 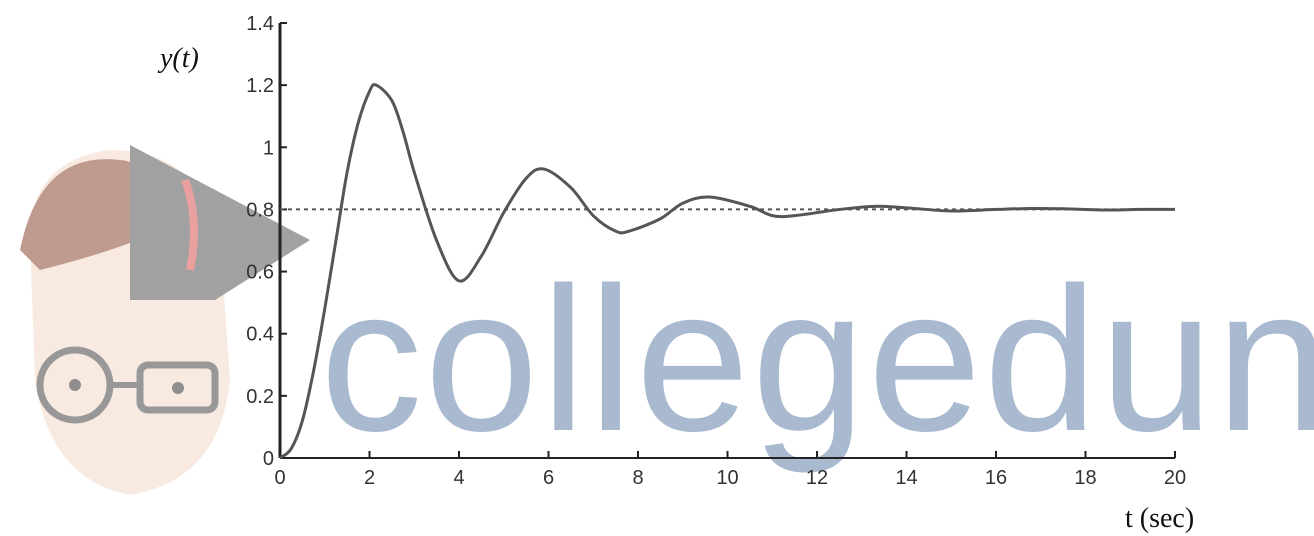 What do you see at coordinates (260, 86) in the screenshot?
I see `y-tick-label: 1.2` at bounding box center [260, 86].